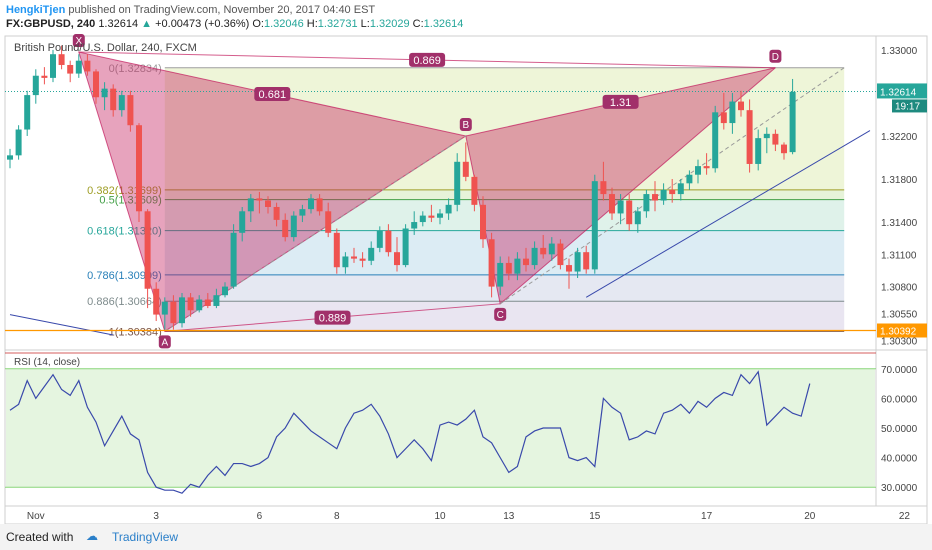 The width and height of the screenshot is (932, 550). What do you see at coordinates (440, 516) in the screenshot?
I see `time-tick-label: 10` at bounding box center [440, 516].